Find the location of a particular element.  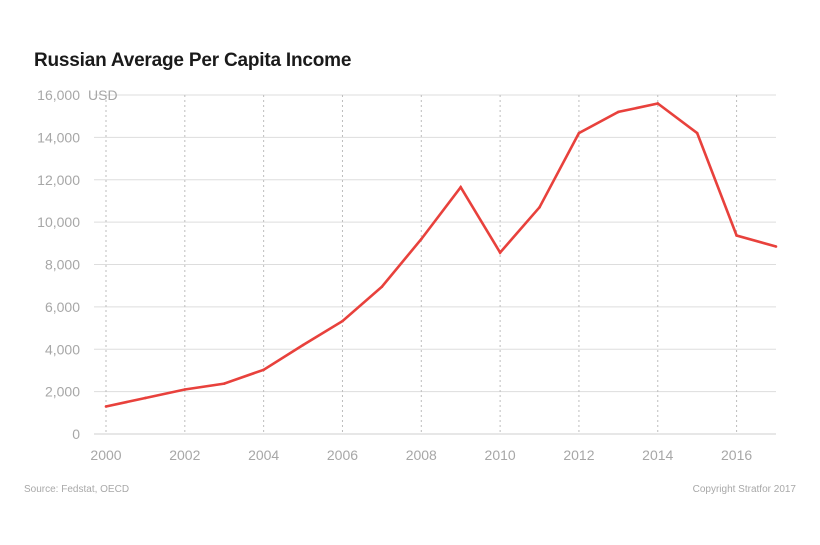

x-tick-label: 2006 is located at coordinates (342, 455).